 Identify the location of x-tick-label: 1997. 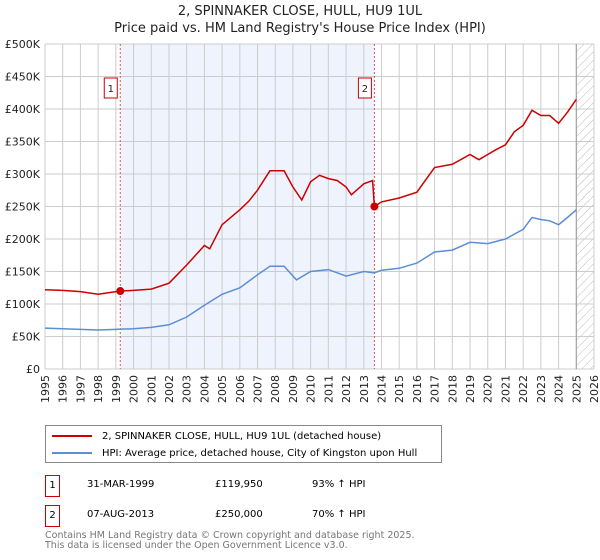
(80, 389).